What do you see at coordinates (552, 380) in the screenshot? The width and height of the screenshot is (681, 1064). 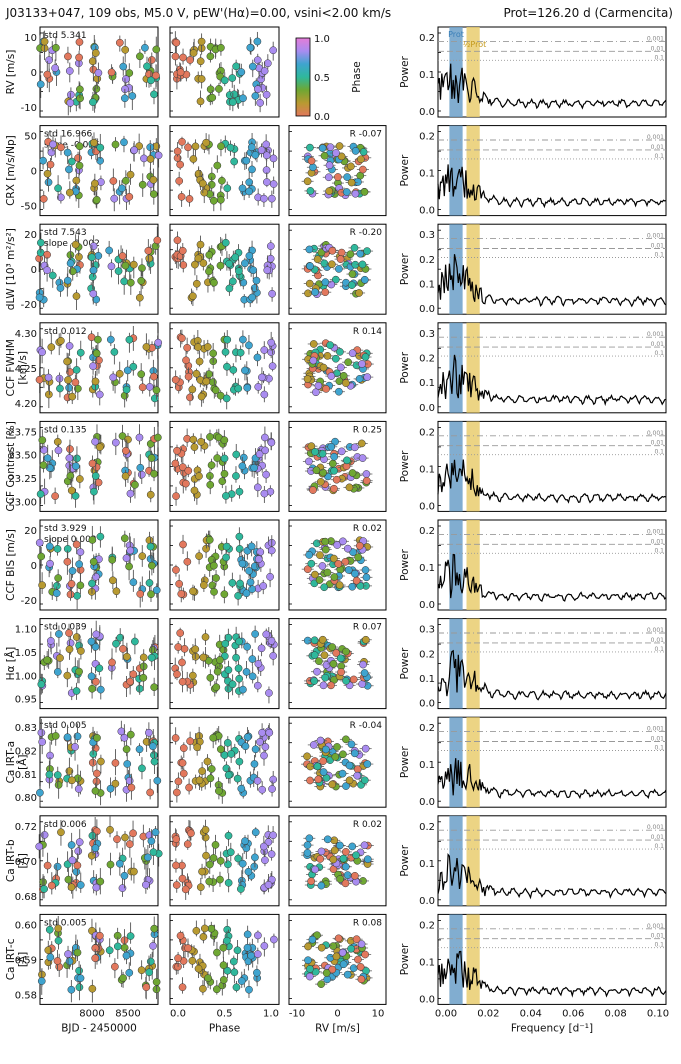 I see `periodogram-line` at bounding box center [552, 380].